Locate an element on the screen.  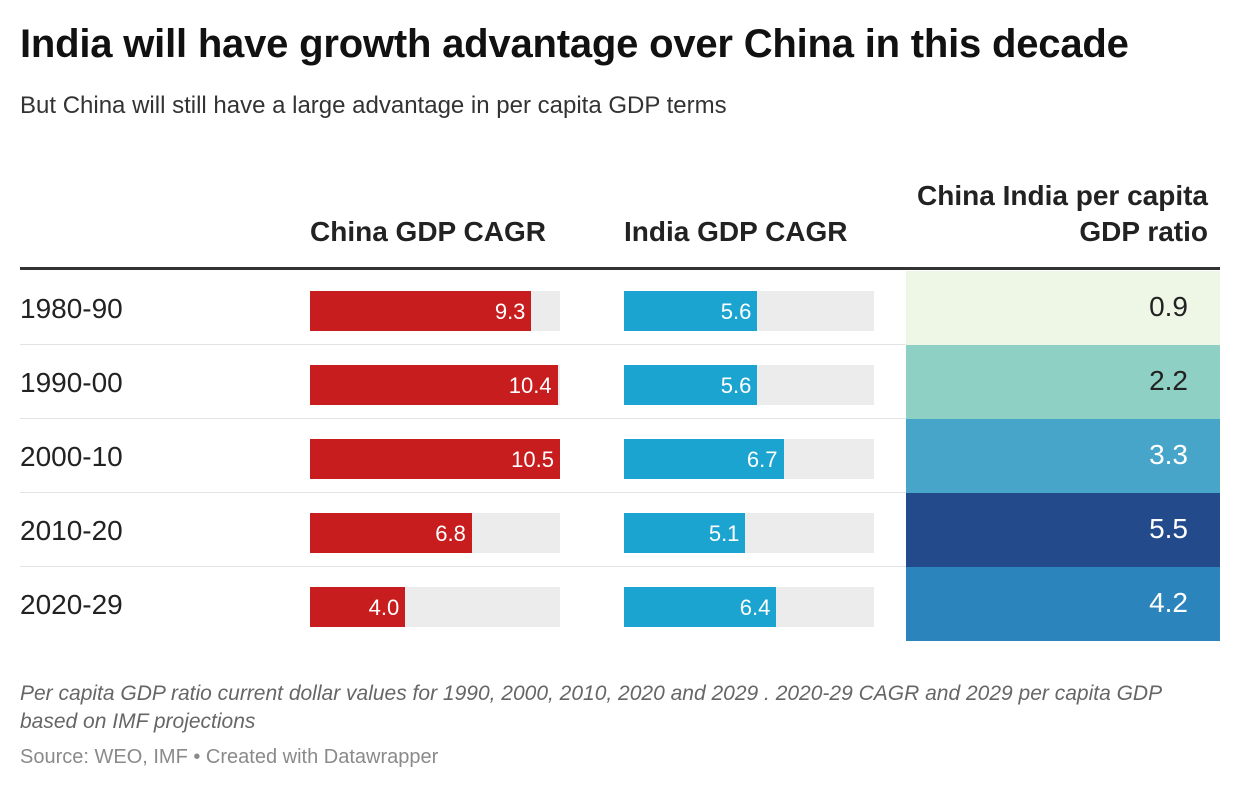
china-bar: 10.5 is located at coordinates (435, 459).